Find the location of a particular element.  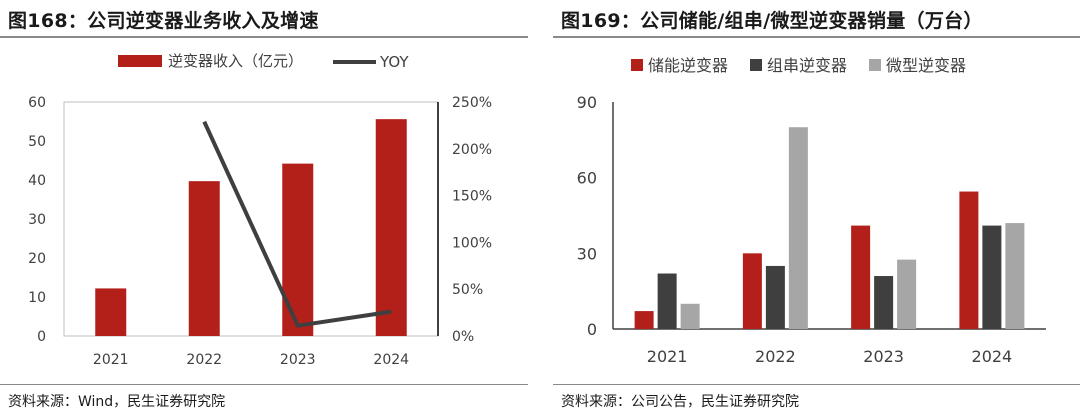

yoy-line is located at coordinates (297, 224).